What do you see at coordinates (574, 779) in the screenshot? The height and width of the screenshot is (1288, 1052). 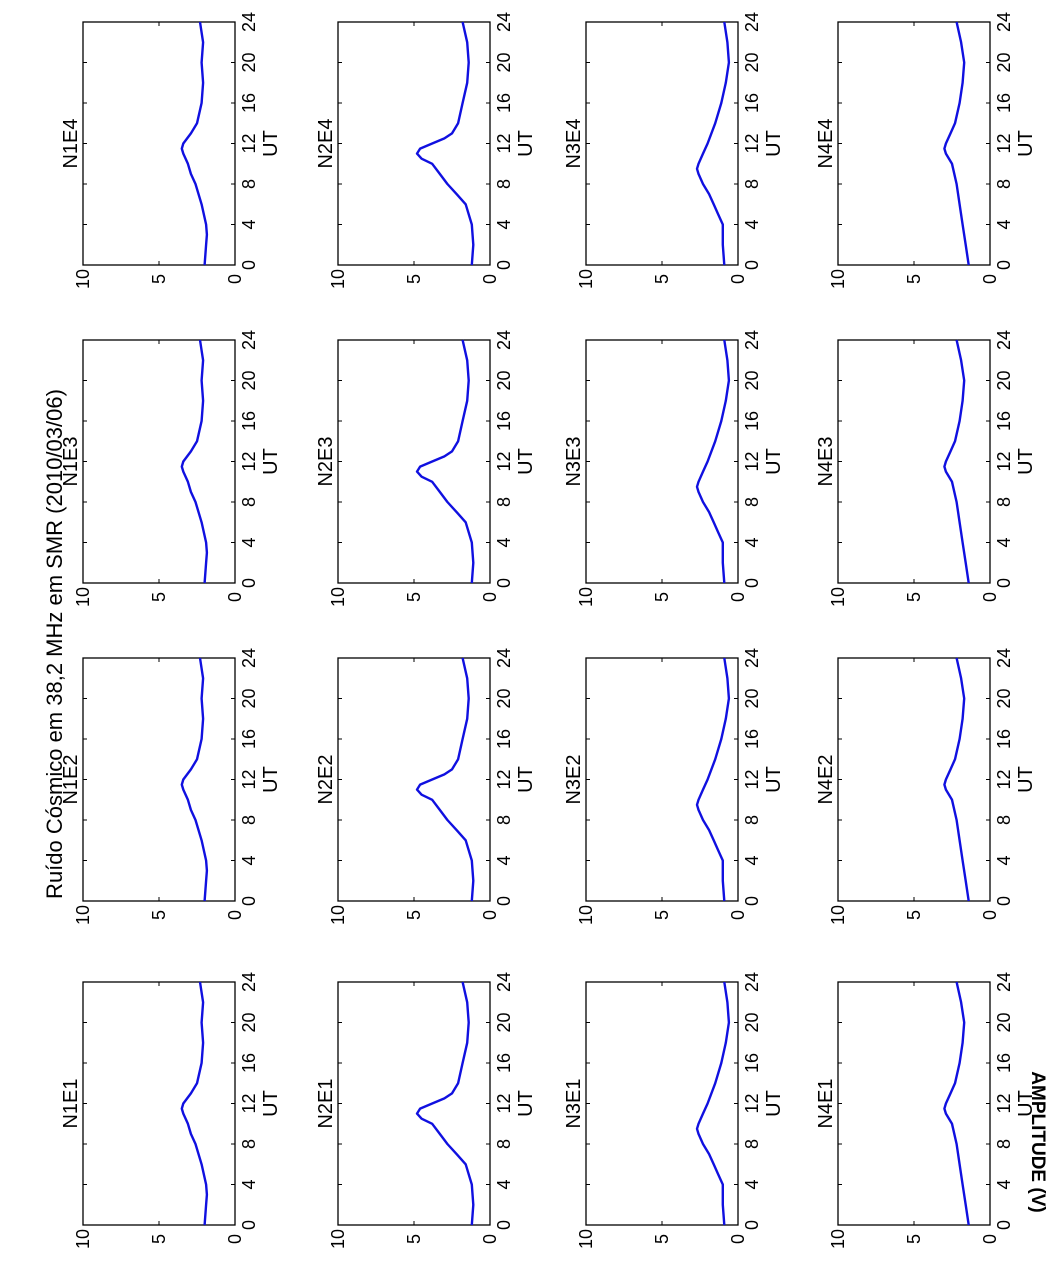 I see `panel-title: N3E2` at bounding box center [574, 779].